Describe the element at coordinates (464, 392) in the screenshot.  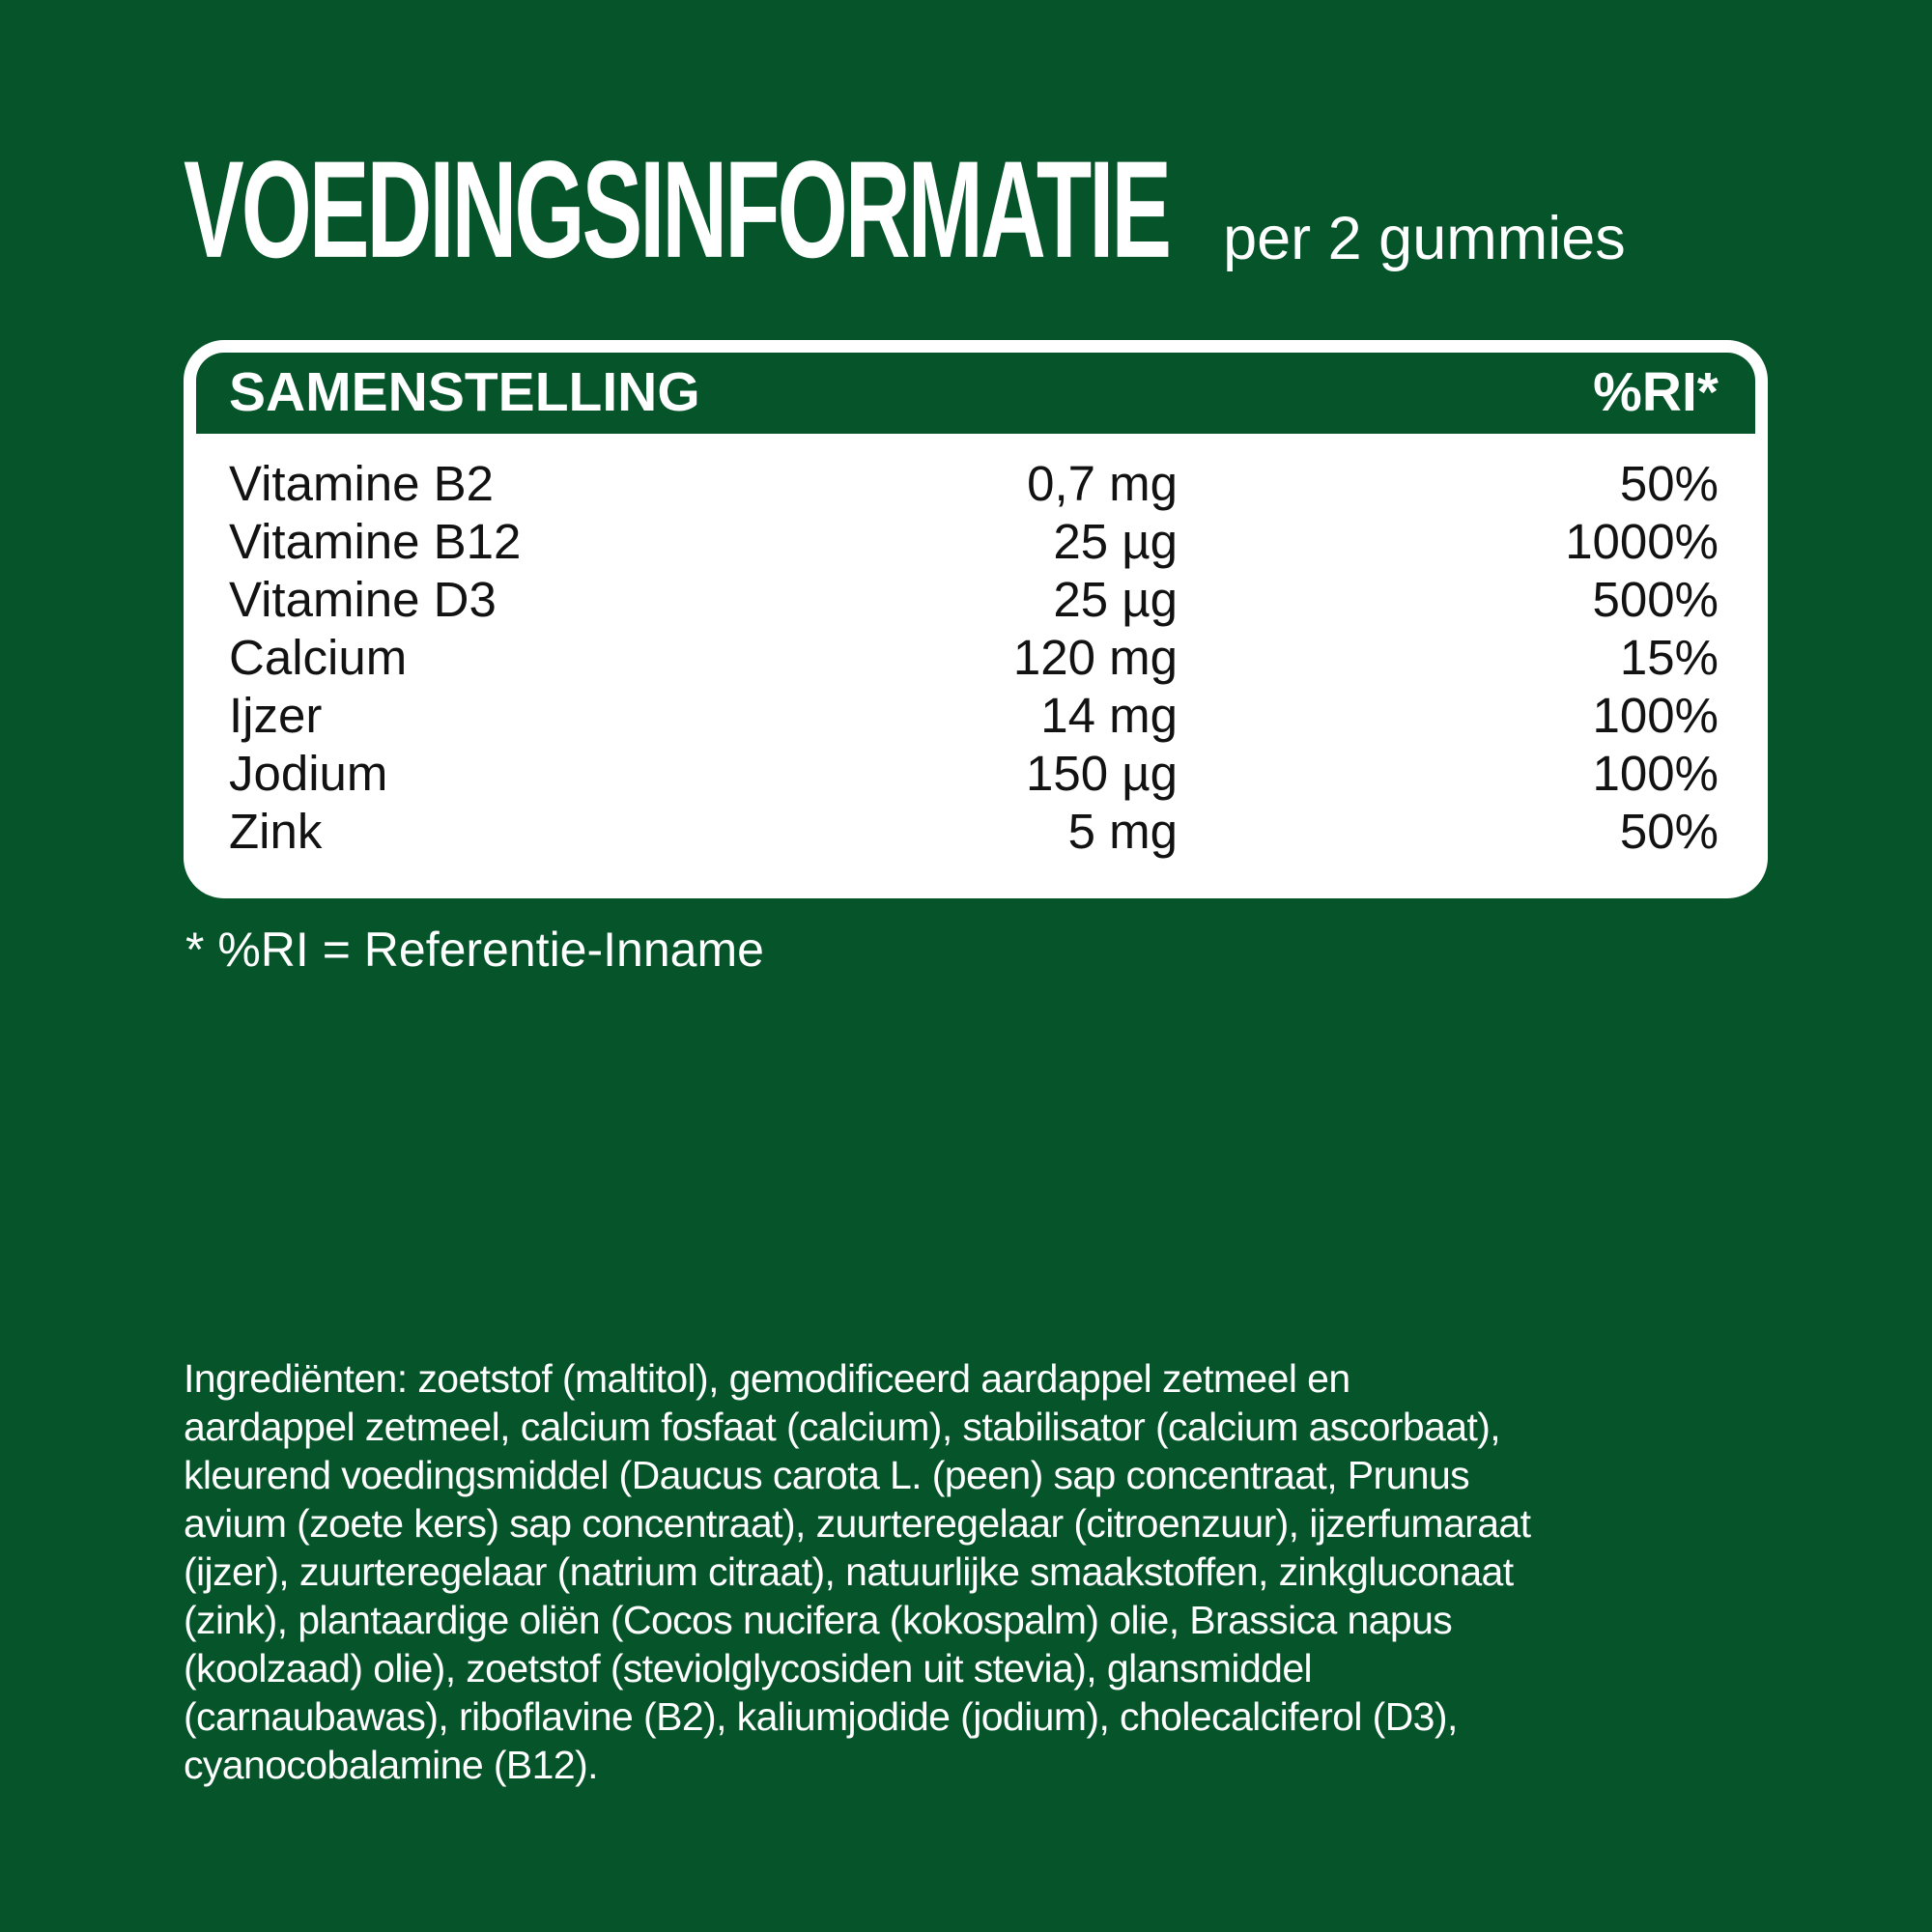
I see `table-header-samenstelling: SAMENSTELLING` at that location.